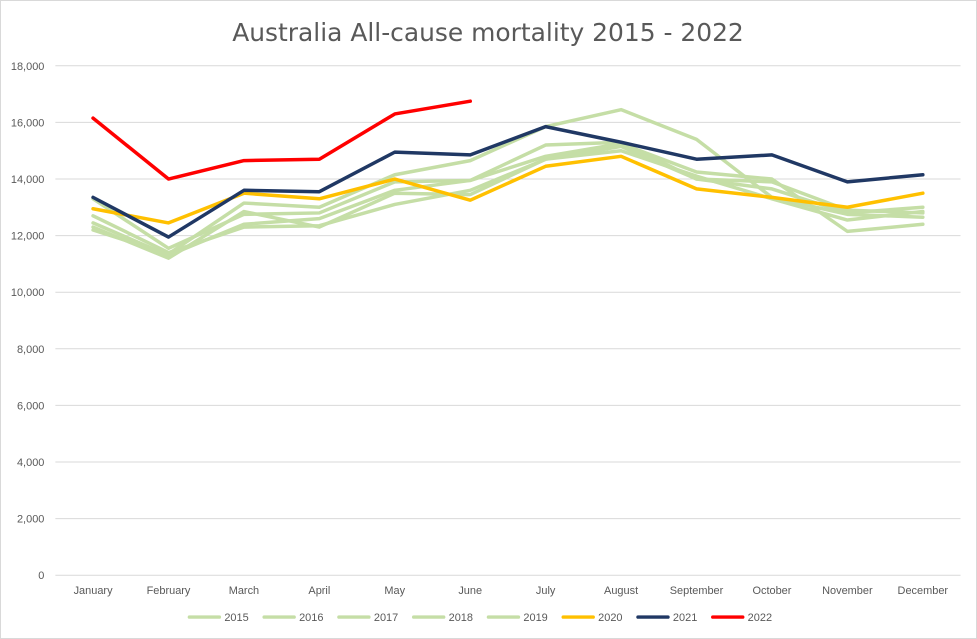 The image size is (977, 639). Describe the element at coordinates (236, 618) in the screenshot. I see `legend-label: 2015` at that location.